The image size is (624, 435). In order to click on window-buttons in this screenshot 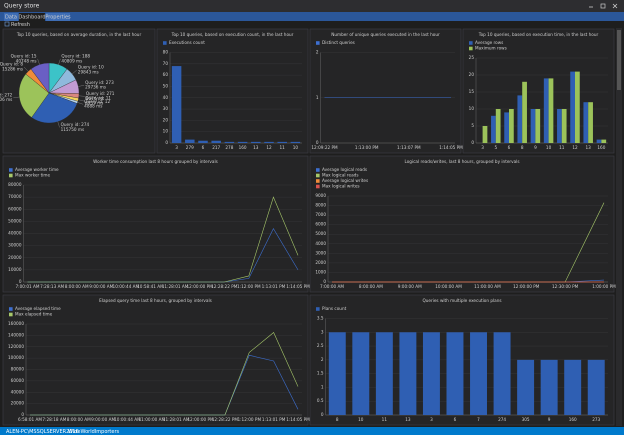, I will do `click(603, 6)`.